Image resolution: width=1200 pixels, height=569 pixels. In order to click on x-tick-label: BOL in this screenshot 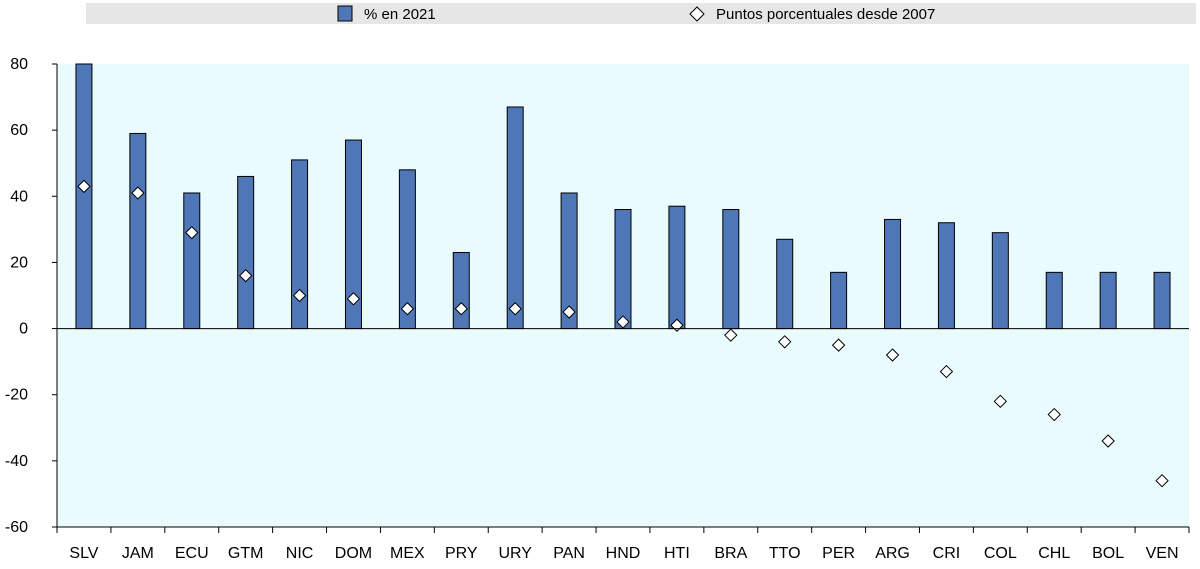, I will do `click(1108, 553)`.